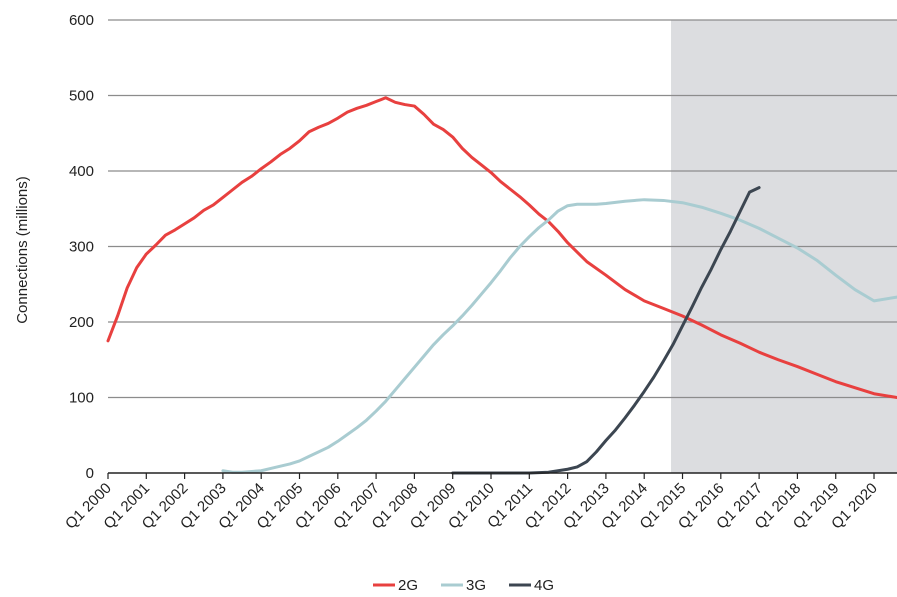  I want to click on legend-item-3G: 3G, so click(463, 585).